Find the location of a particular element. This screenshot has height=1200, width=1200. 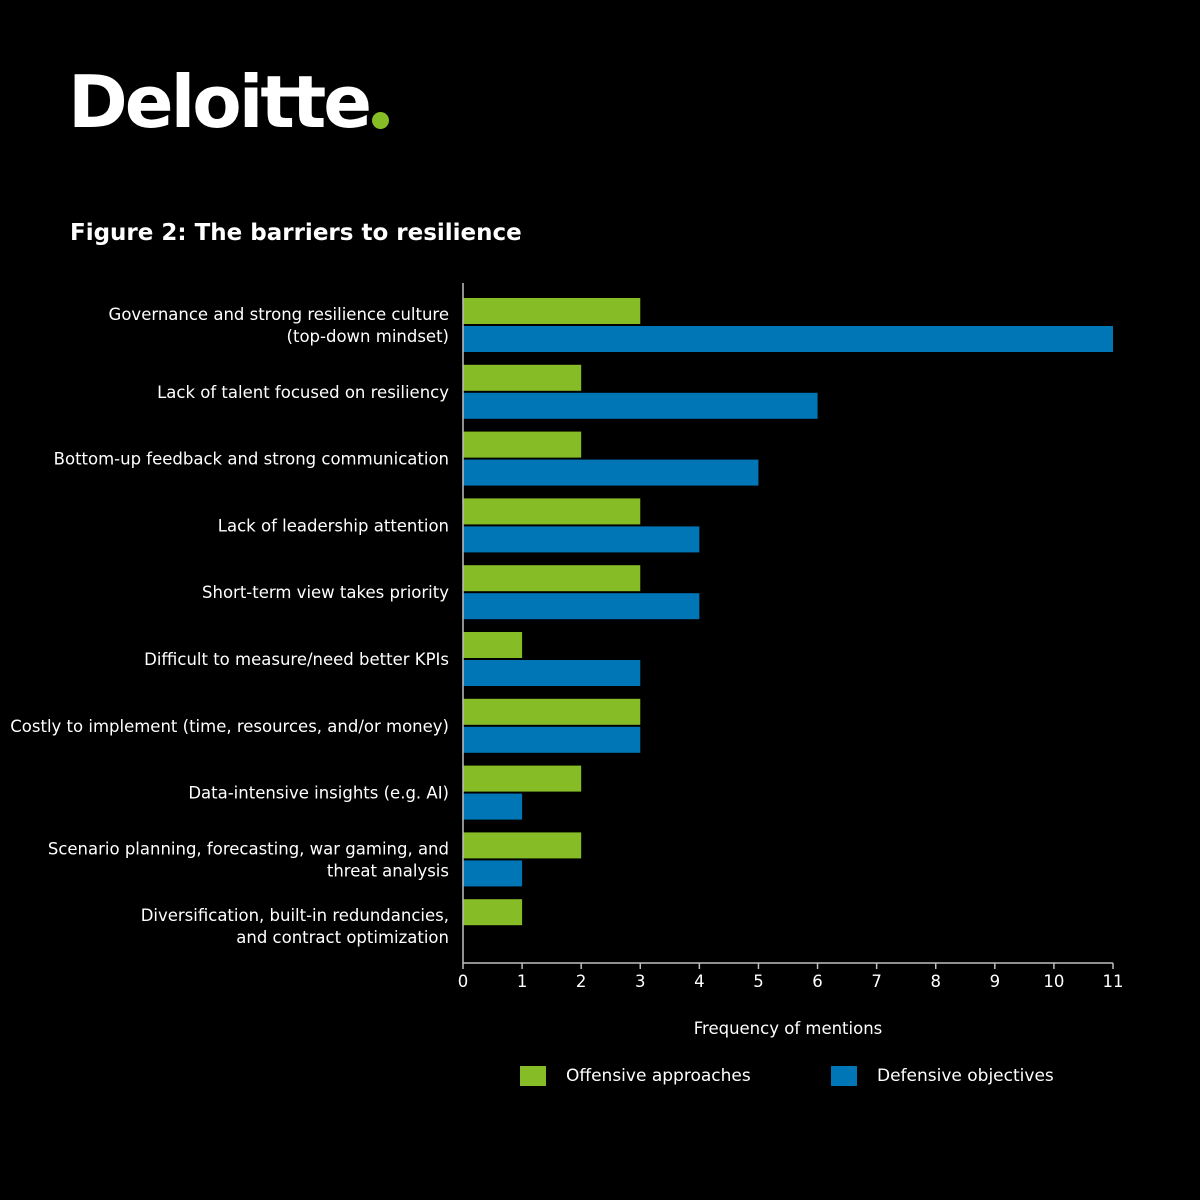

legend-item-offensive: Offensive approaches is located at coordinates (635, 1076).